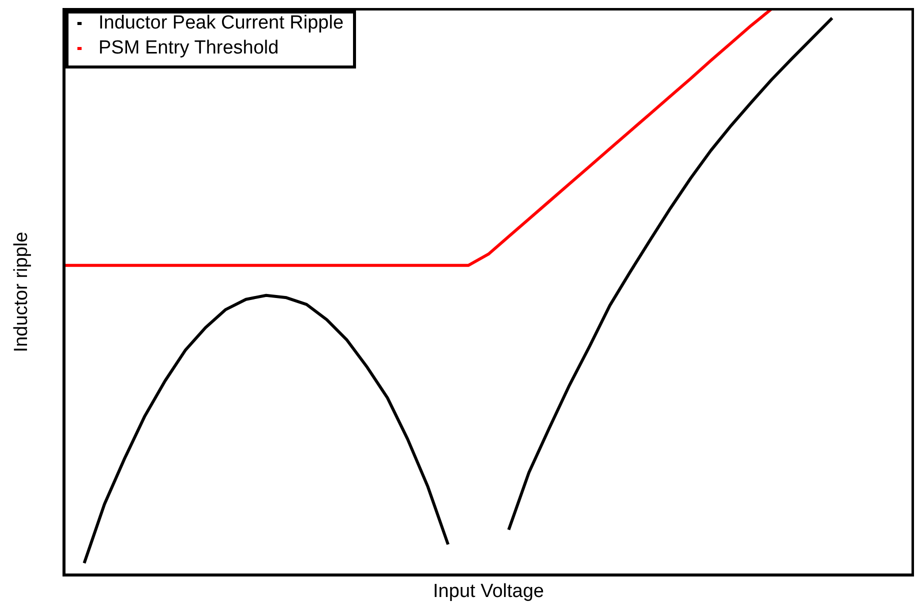  What do you see at coordinates (188, 48) in the screenshot?
I see `legend-label: PSM Entry Threshold` at bounding box center [188, 48].